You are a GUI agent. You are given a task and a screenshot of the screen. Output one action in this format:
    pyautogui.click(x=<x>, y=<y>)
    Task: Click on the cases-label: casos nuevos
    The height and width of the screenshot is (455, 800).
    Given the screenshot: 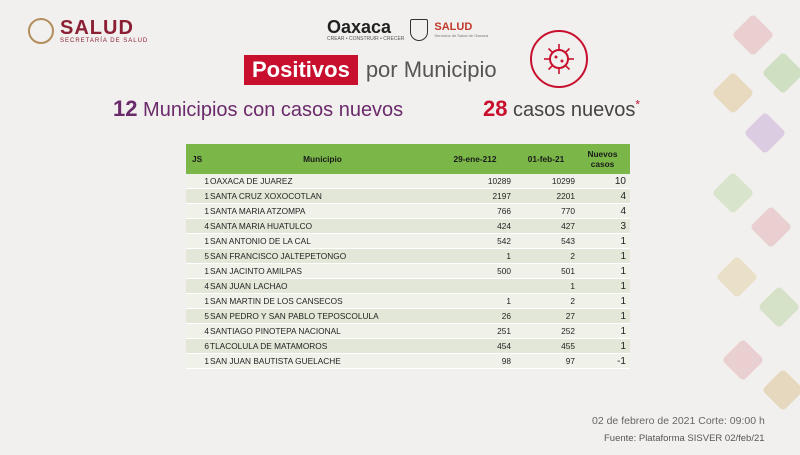 What is the action you would take?
    pyautogui.click(x=574, y=110)
    